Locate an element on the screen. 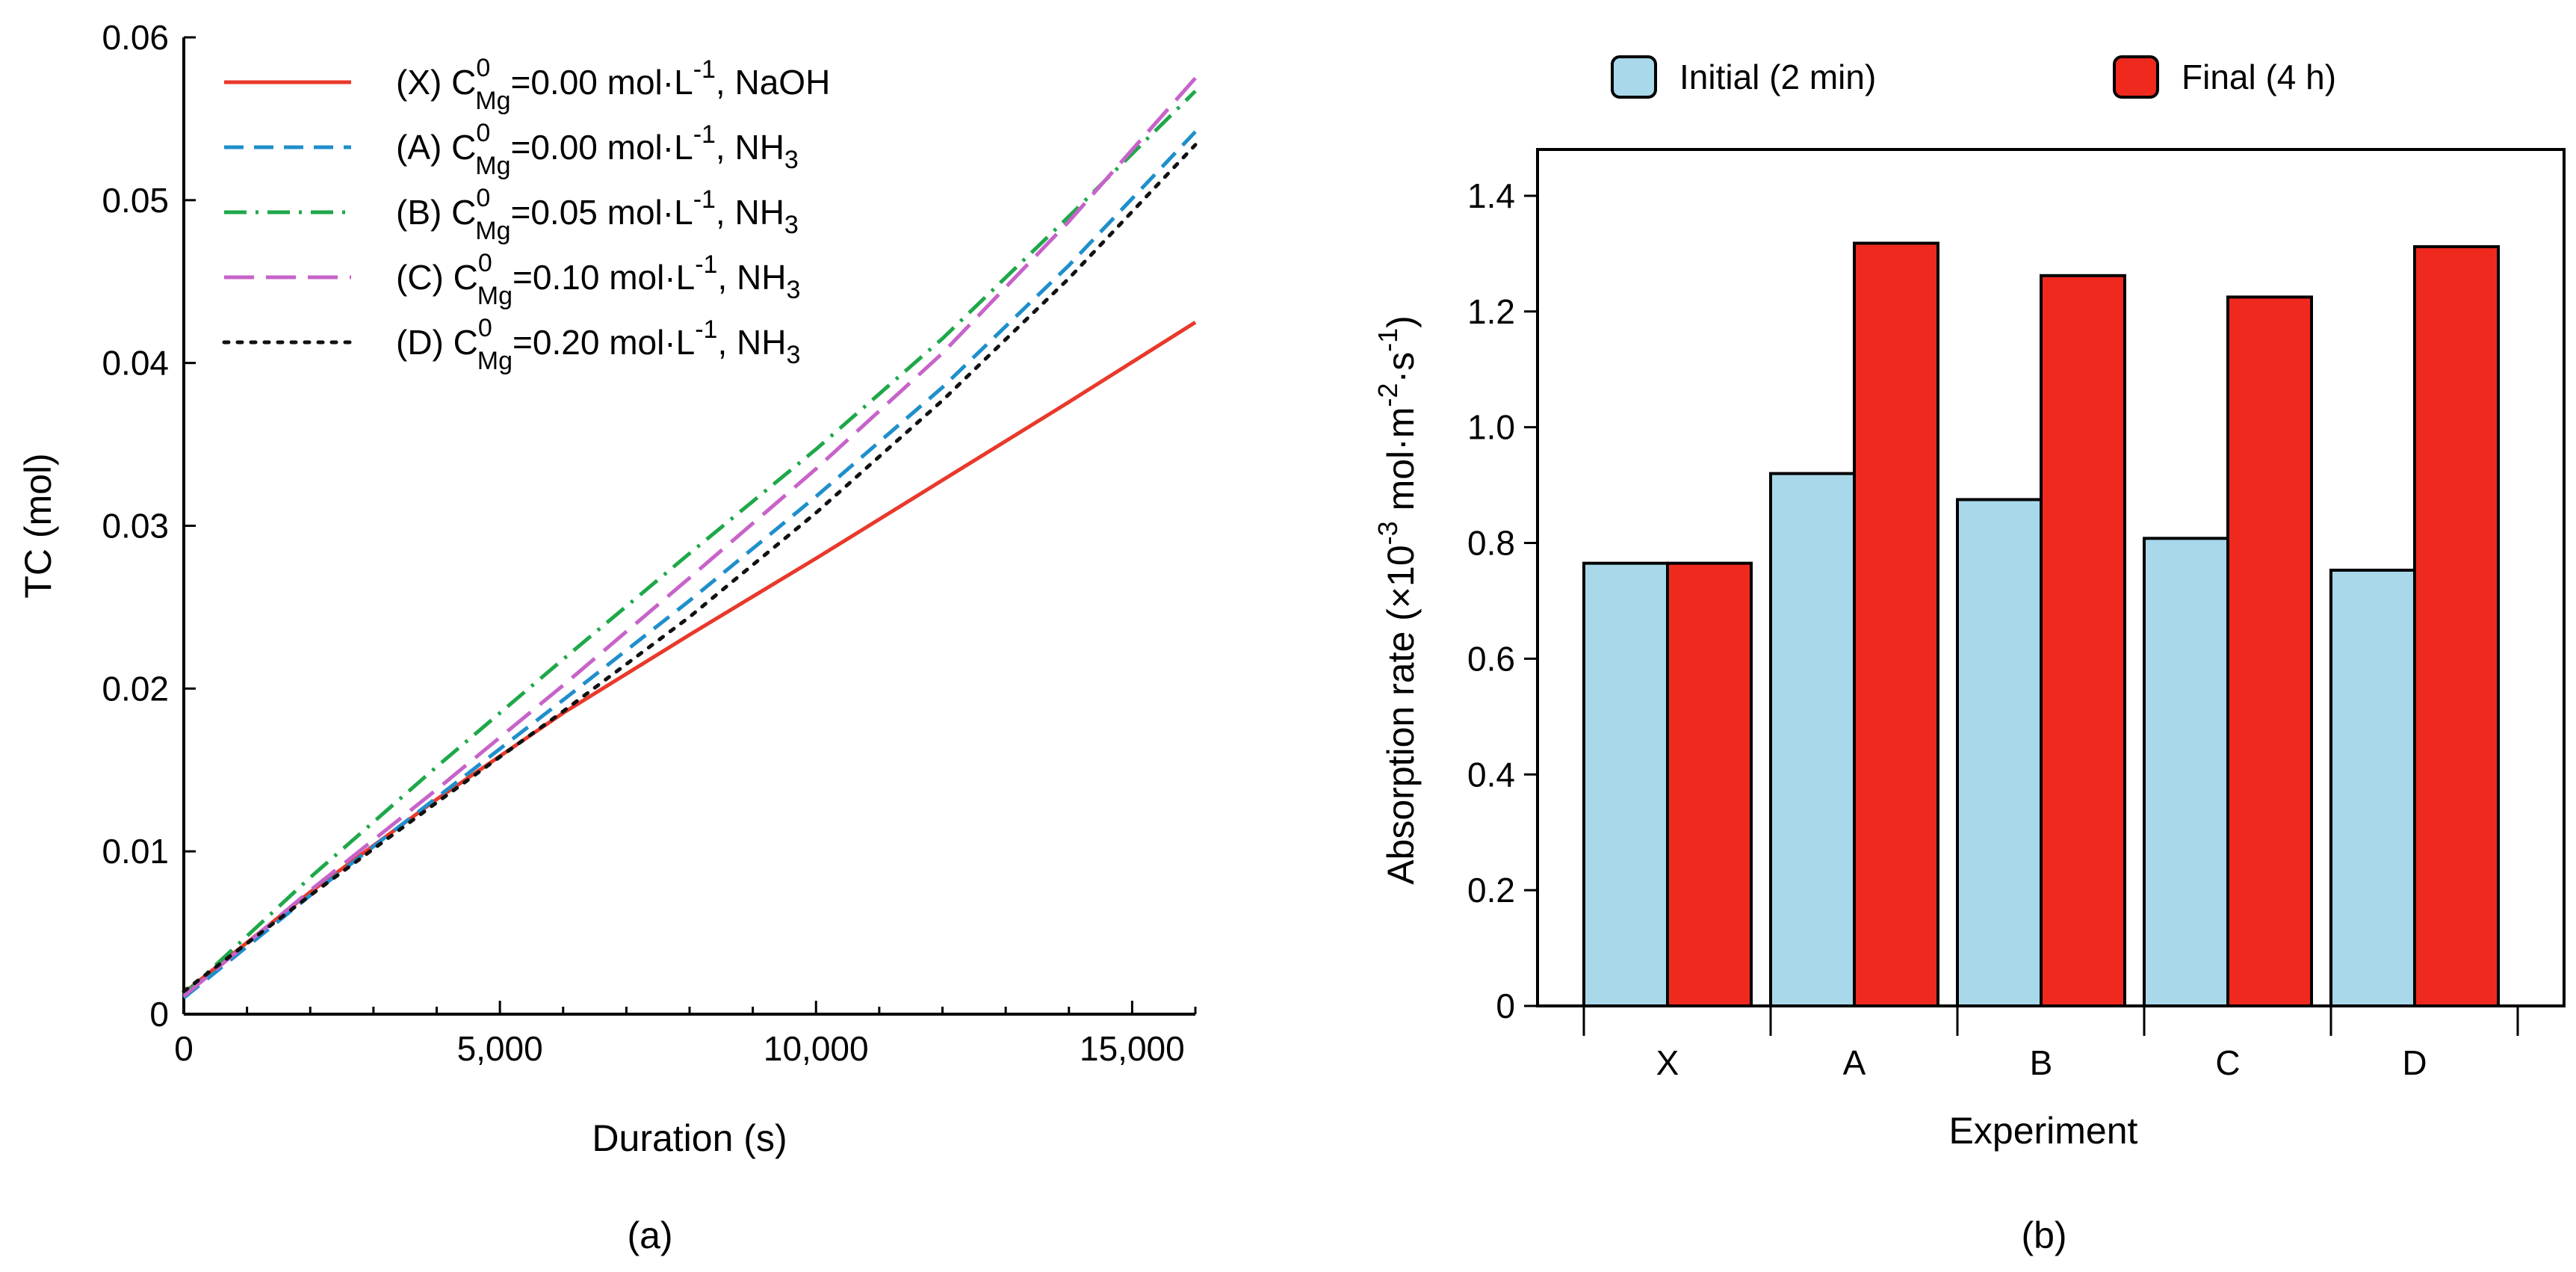 The image size is (2576, 1272). legend-text-part: =0.10 mol·L is located at coordinates (604, 277).